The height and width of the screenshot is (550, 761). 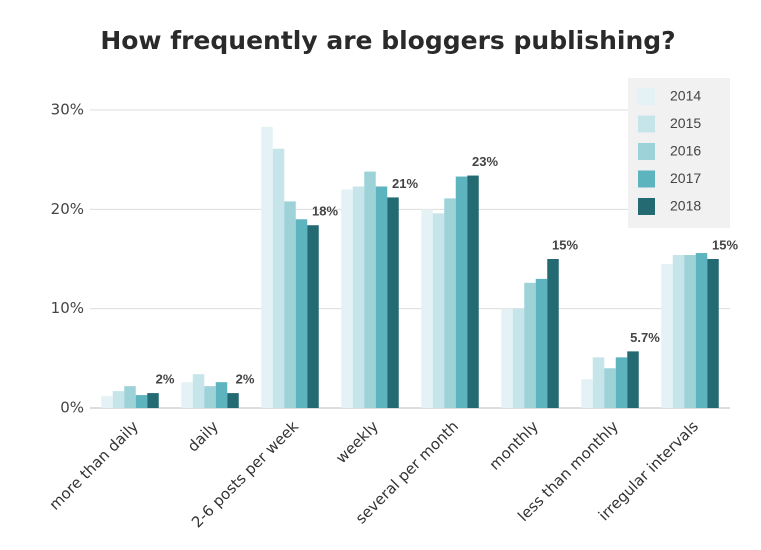 What do you see at coordinates (685, 178) in the screenshot?
I see `legend-label: 2017` at bounding box center [685, 178].